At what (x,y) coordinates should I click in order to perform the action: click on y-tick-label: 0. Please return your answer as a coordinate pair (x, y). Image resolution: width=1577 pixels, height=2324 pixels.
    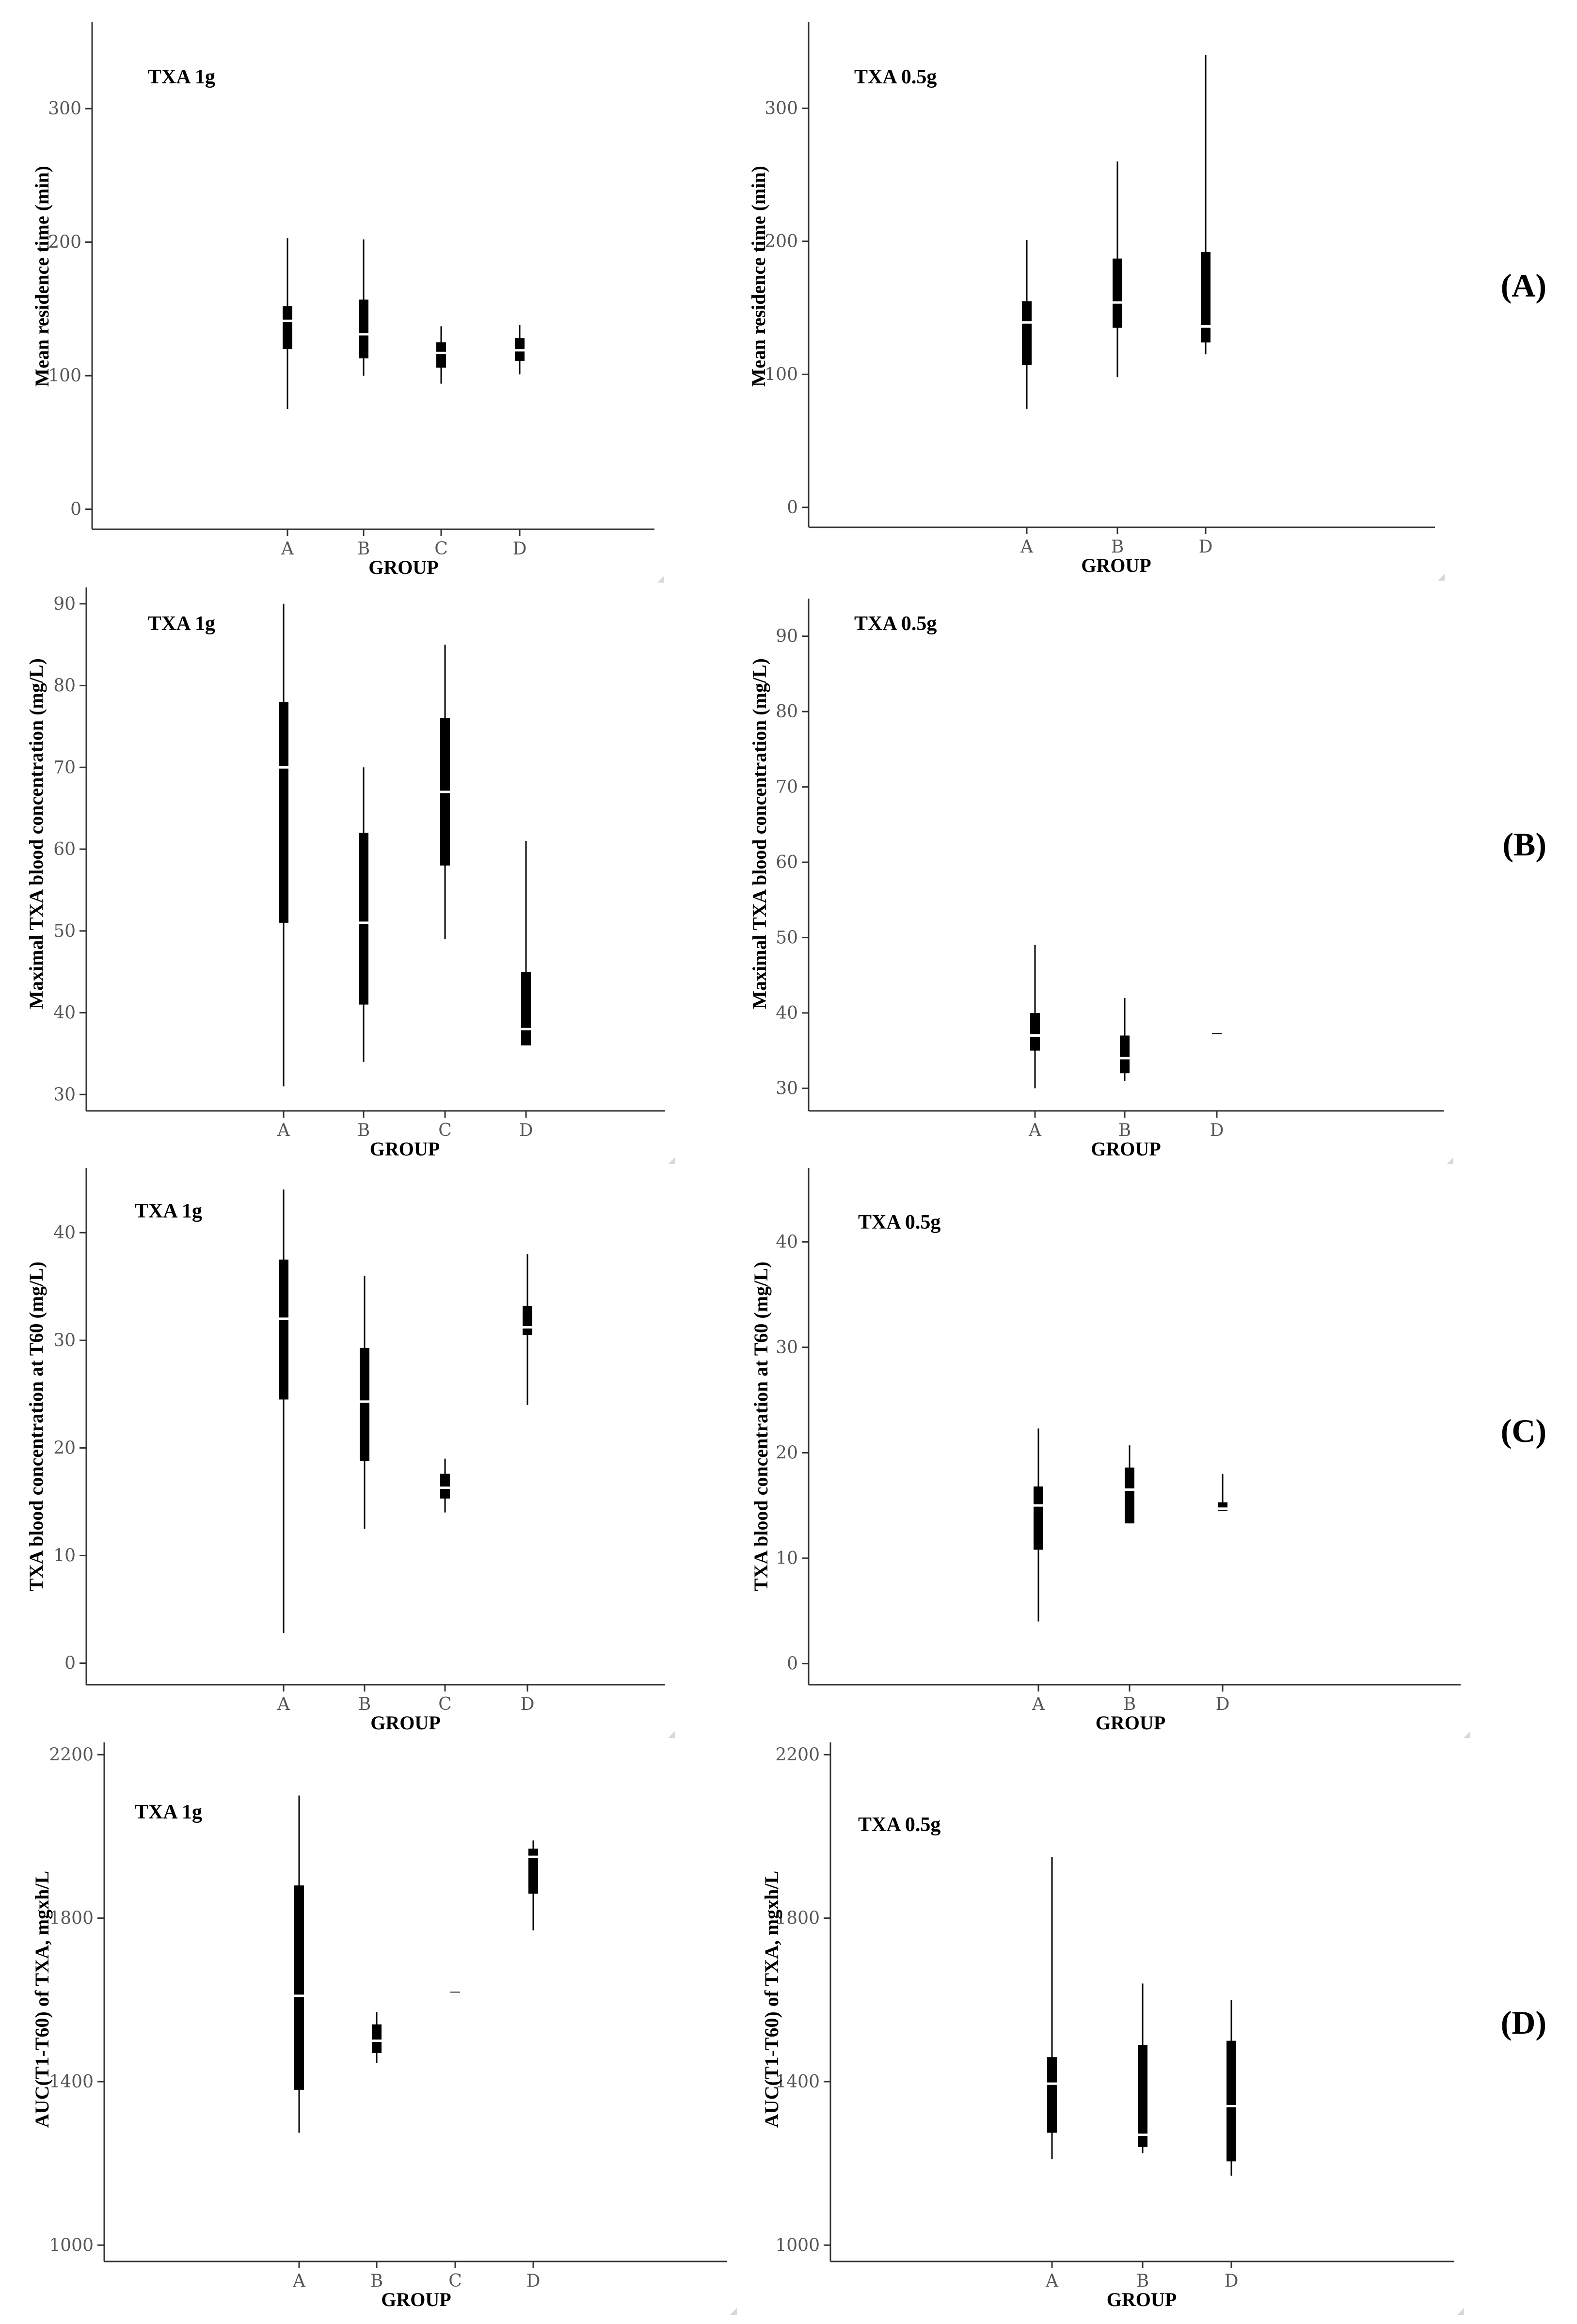
    Looking at the image, I should click on (792, 1664).